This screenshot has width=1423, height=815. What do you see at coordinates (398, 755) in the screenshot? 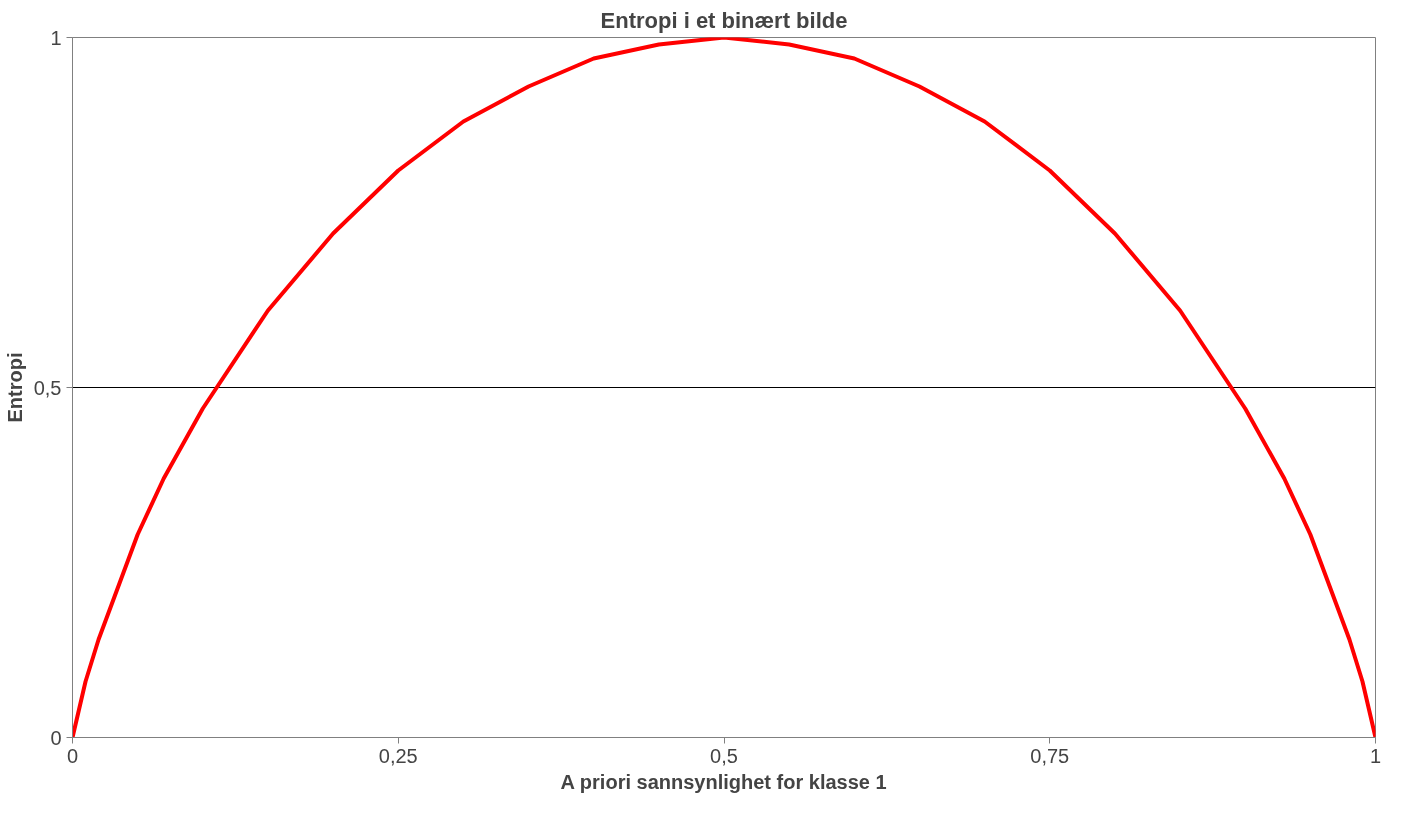
I see `x-tick-label: 0,25` at bounding box center [398, 755].